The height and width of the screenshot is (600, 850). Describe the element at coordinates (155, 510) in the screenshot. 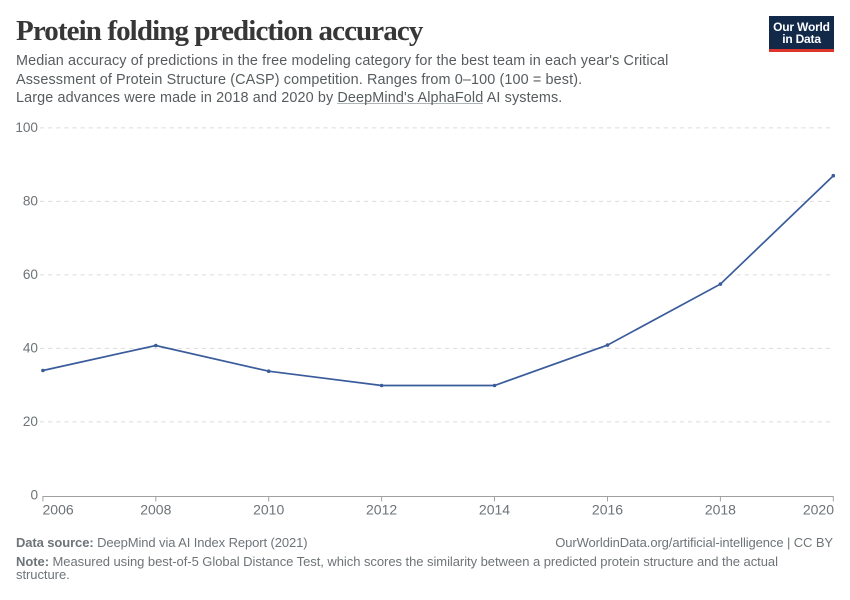

I see `svg-text: 2008` at that location.